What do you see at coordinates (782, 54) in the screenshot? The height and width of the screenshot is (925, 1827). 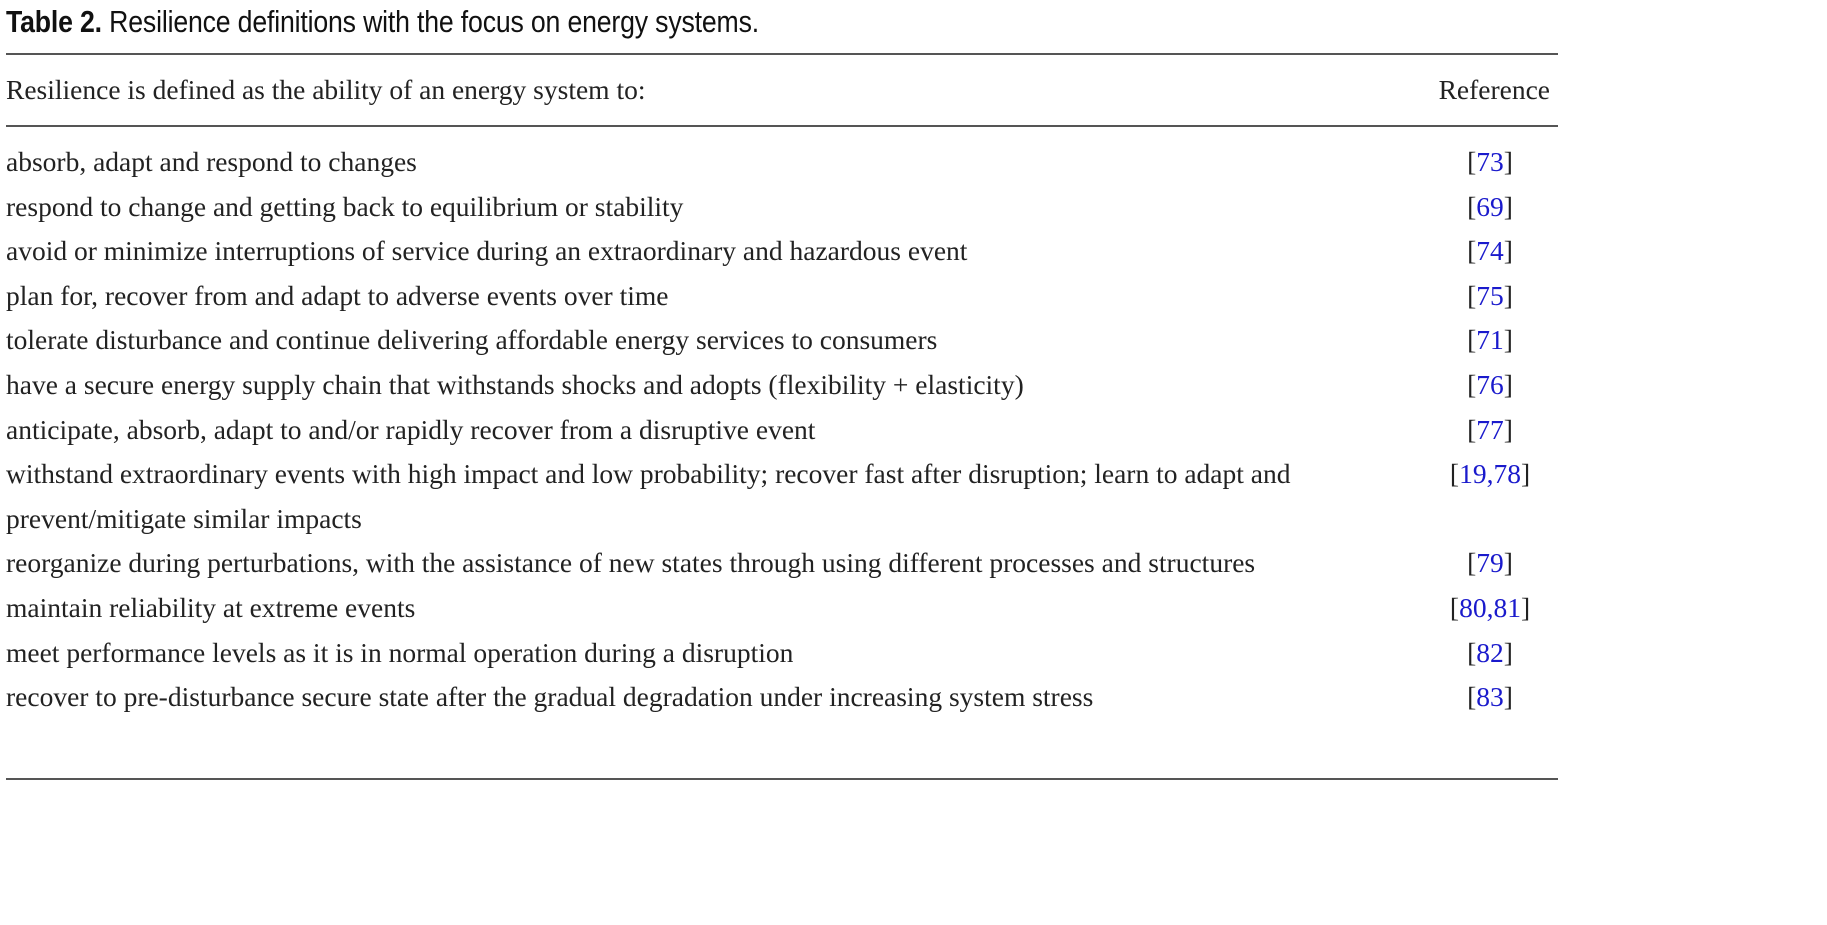 I see `table-top-rule` at bounding box center [782, 54].